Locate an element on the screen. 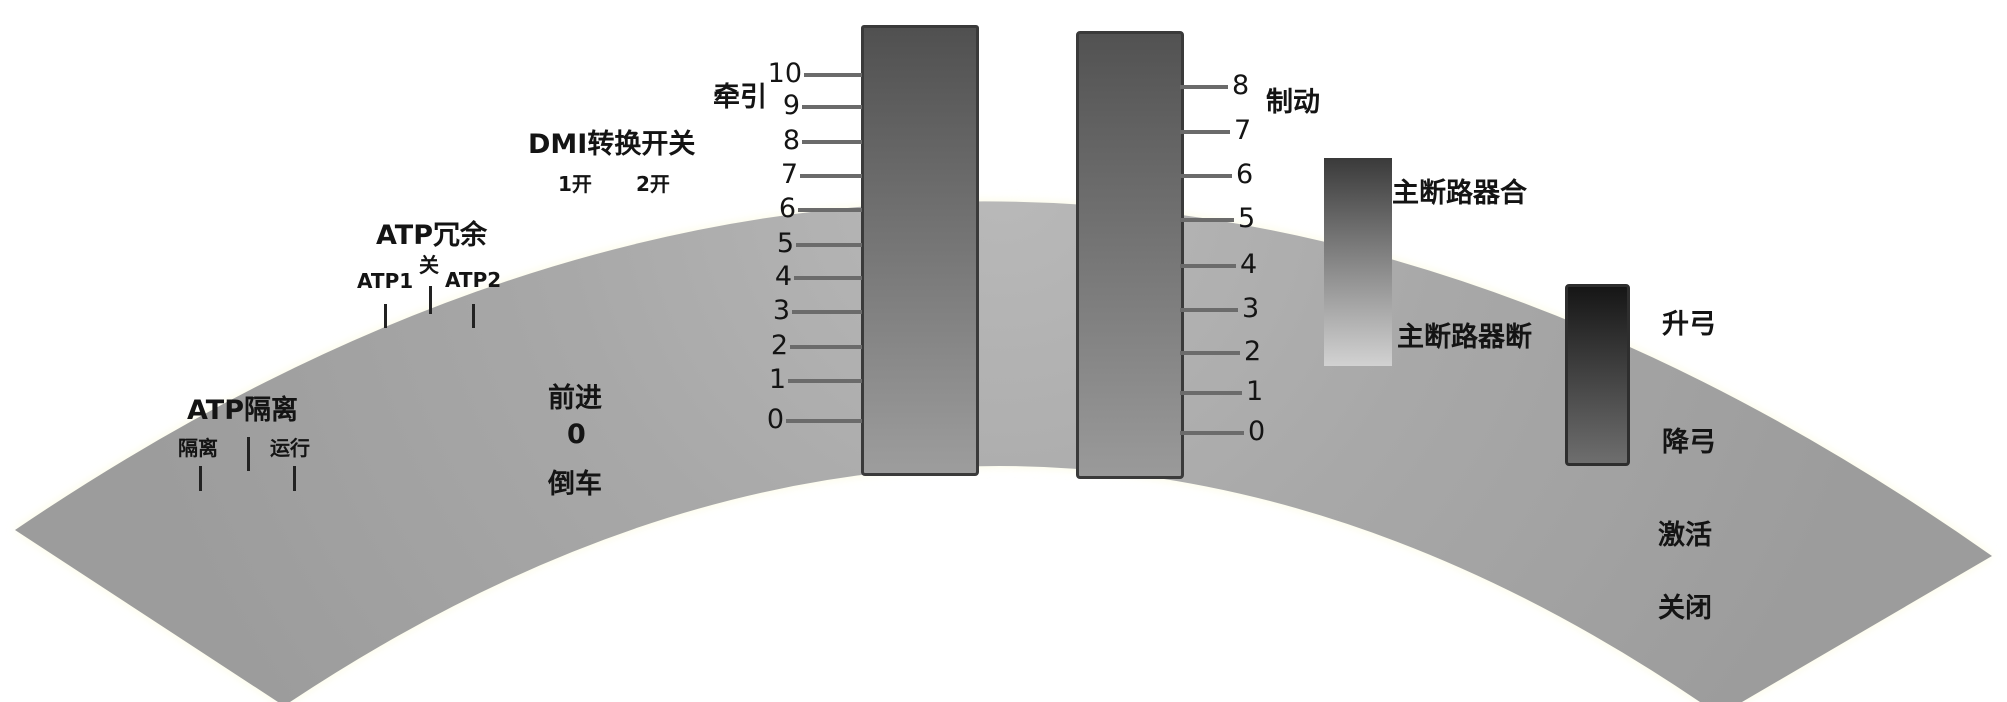 This screenshot has width=2007, height=702. traction-scale-label: 3 is located at coordinates (781, 310).